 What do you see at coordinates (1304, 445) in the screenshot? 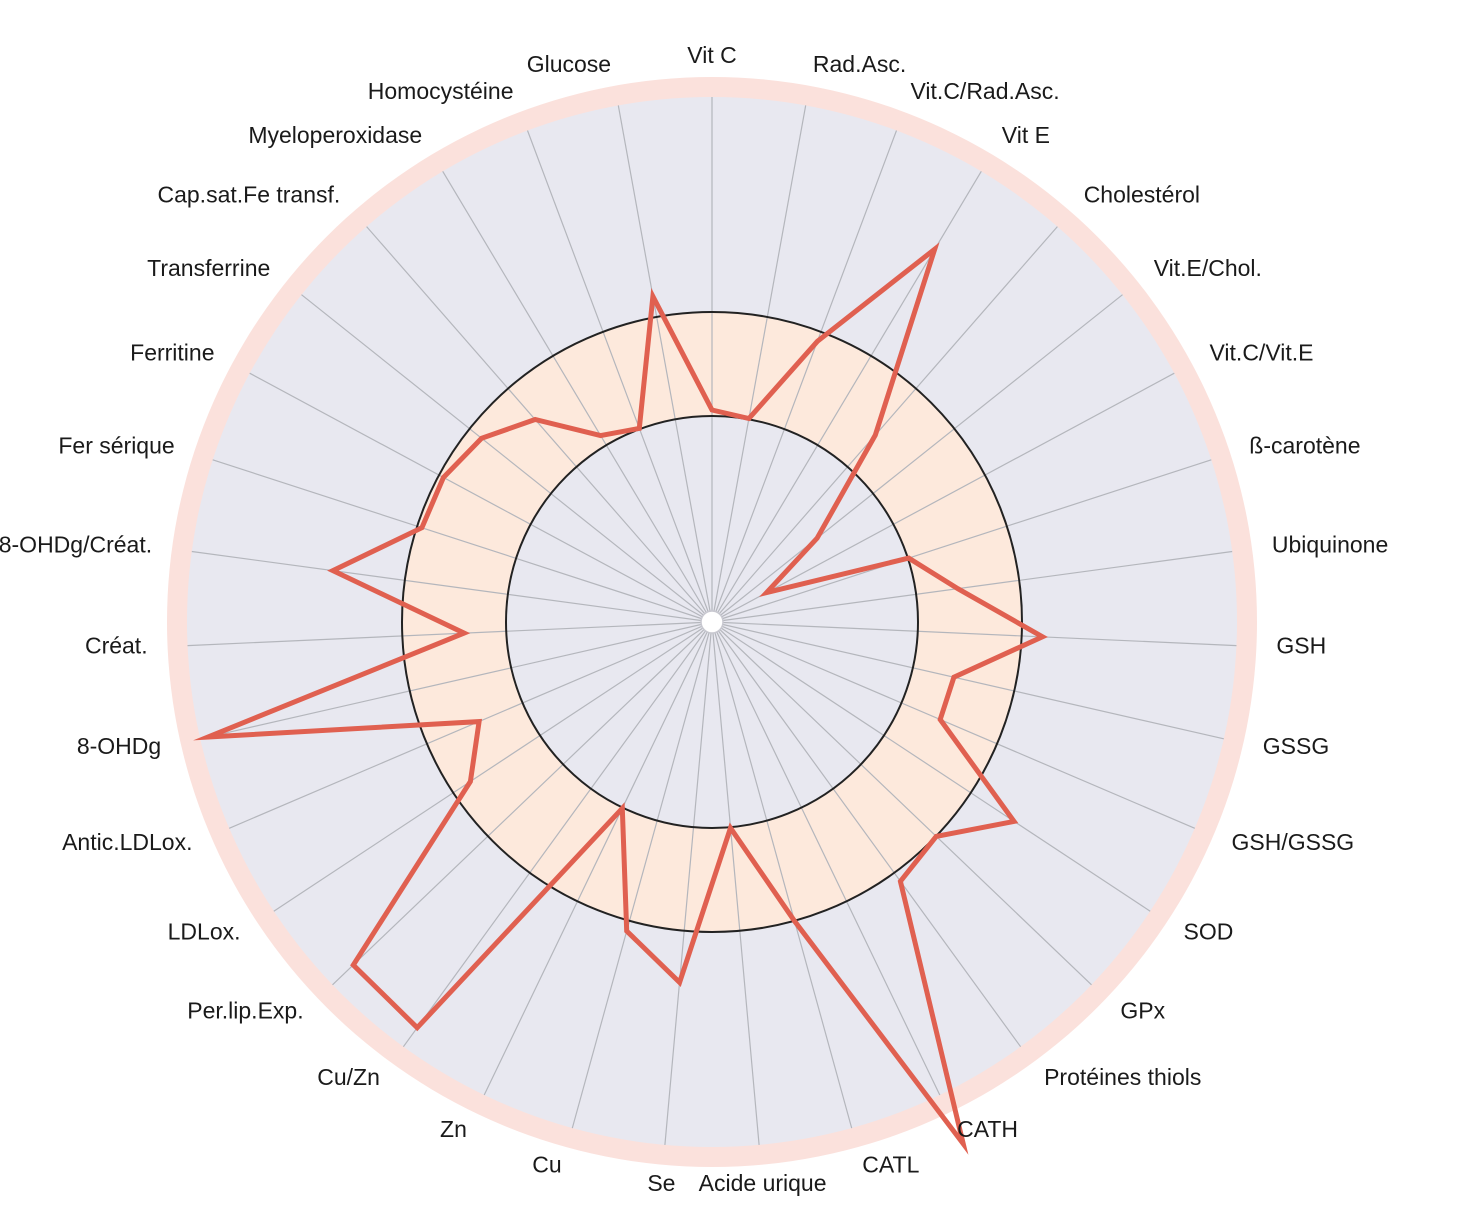
I see `axis-label: ß-carotène` at bounding box center [1304, 445].